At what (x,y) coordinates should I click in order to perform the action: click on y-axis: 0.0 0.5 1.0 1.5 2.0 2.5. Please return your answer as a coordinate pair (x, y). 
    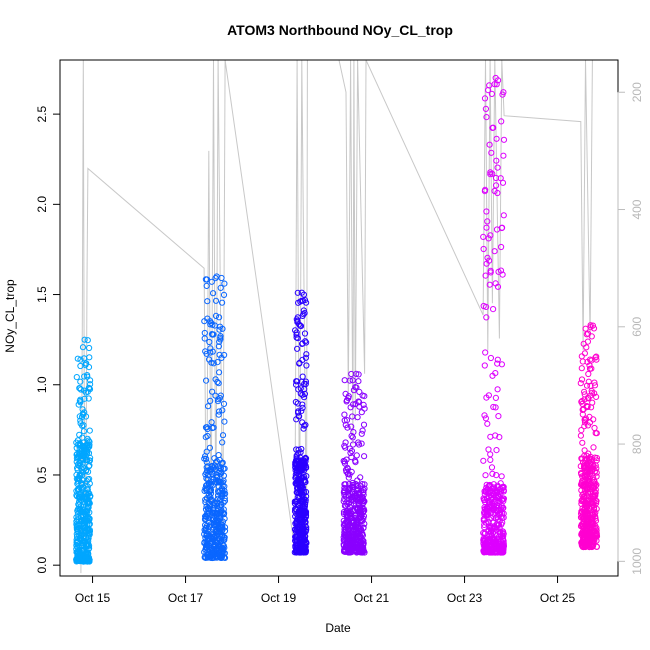
    Looking at the image, I should click on (48, 339).